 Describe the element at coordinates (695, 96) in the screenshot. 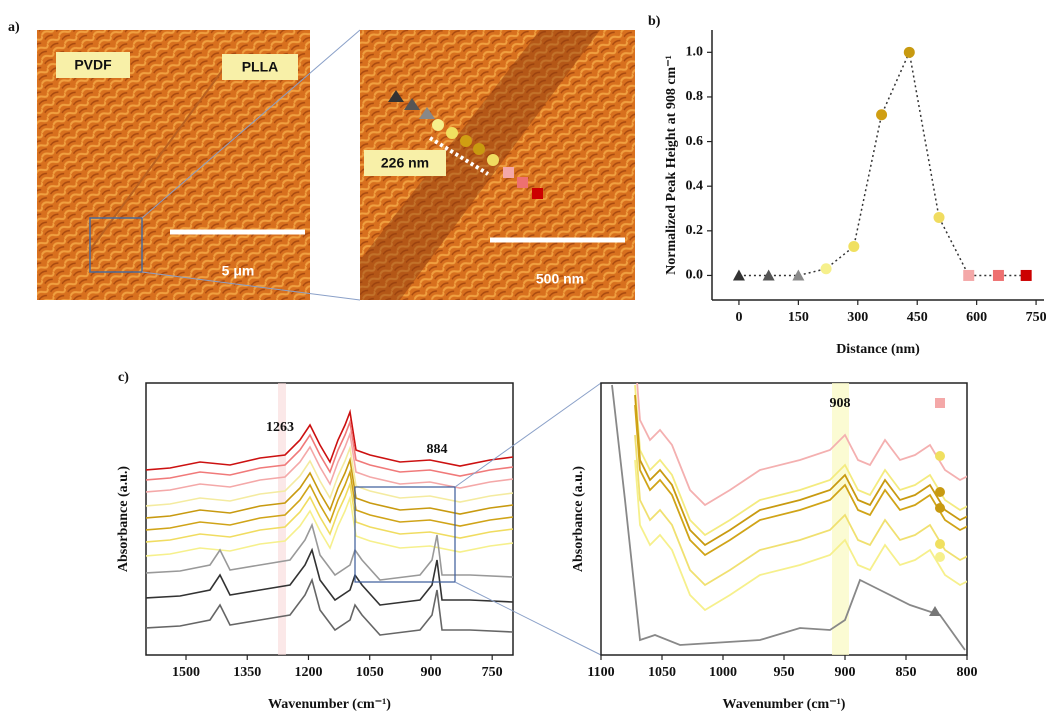

I see `y-tick-label: 0.8` at that location.